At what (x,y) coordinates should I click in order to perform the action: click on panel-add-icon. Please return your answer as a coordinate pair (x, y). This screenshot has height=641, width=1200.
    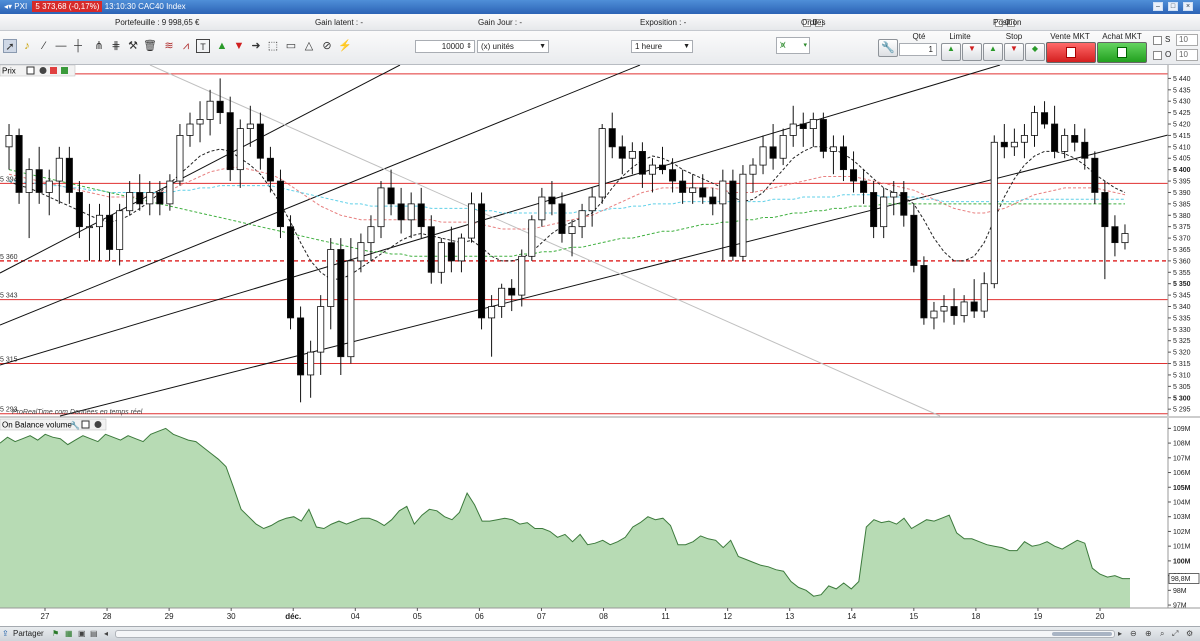
    Looking at the image, I should click on (53, 70).